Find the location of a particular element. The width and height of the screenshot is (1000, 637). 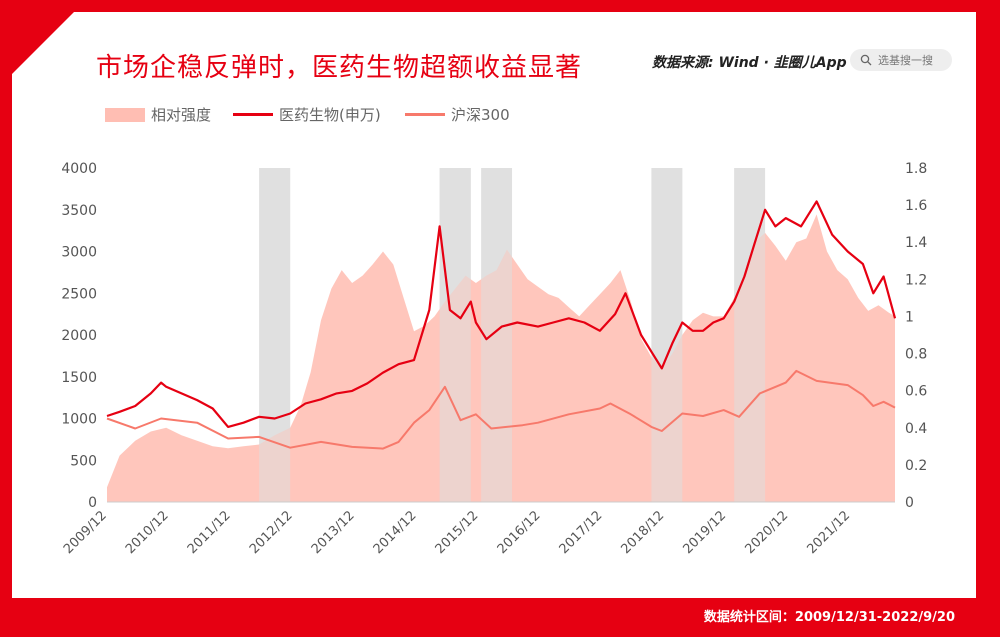

data-source: 数据来源: Wind · 韭圈儿App is located at coordinates (749, 63).